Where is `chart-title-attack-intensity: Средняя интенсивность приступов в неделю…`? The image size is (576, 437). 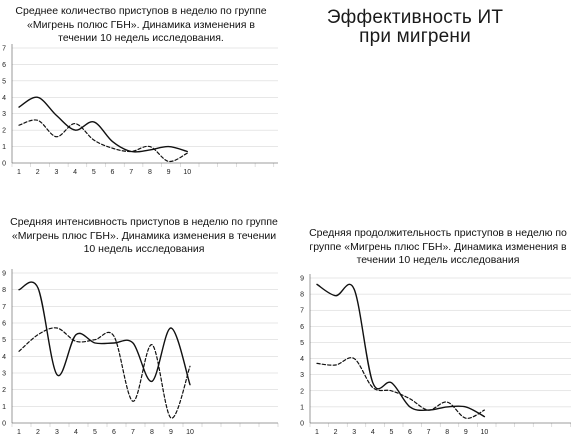 chart-title-attack-intensity: Средняя интенсивность приступов в неделю… is located at coordinates (144, 235).